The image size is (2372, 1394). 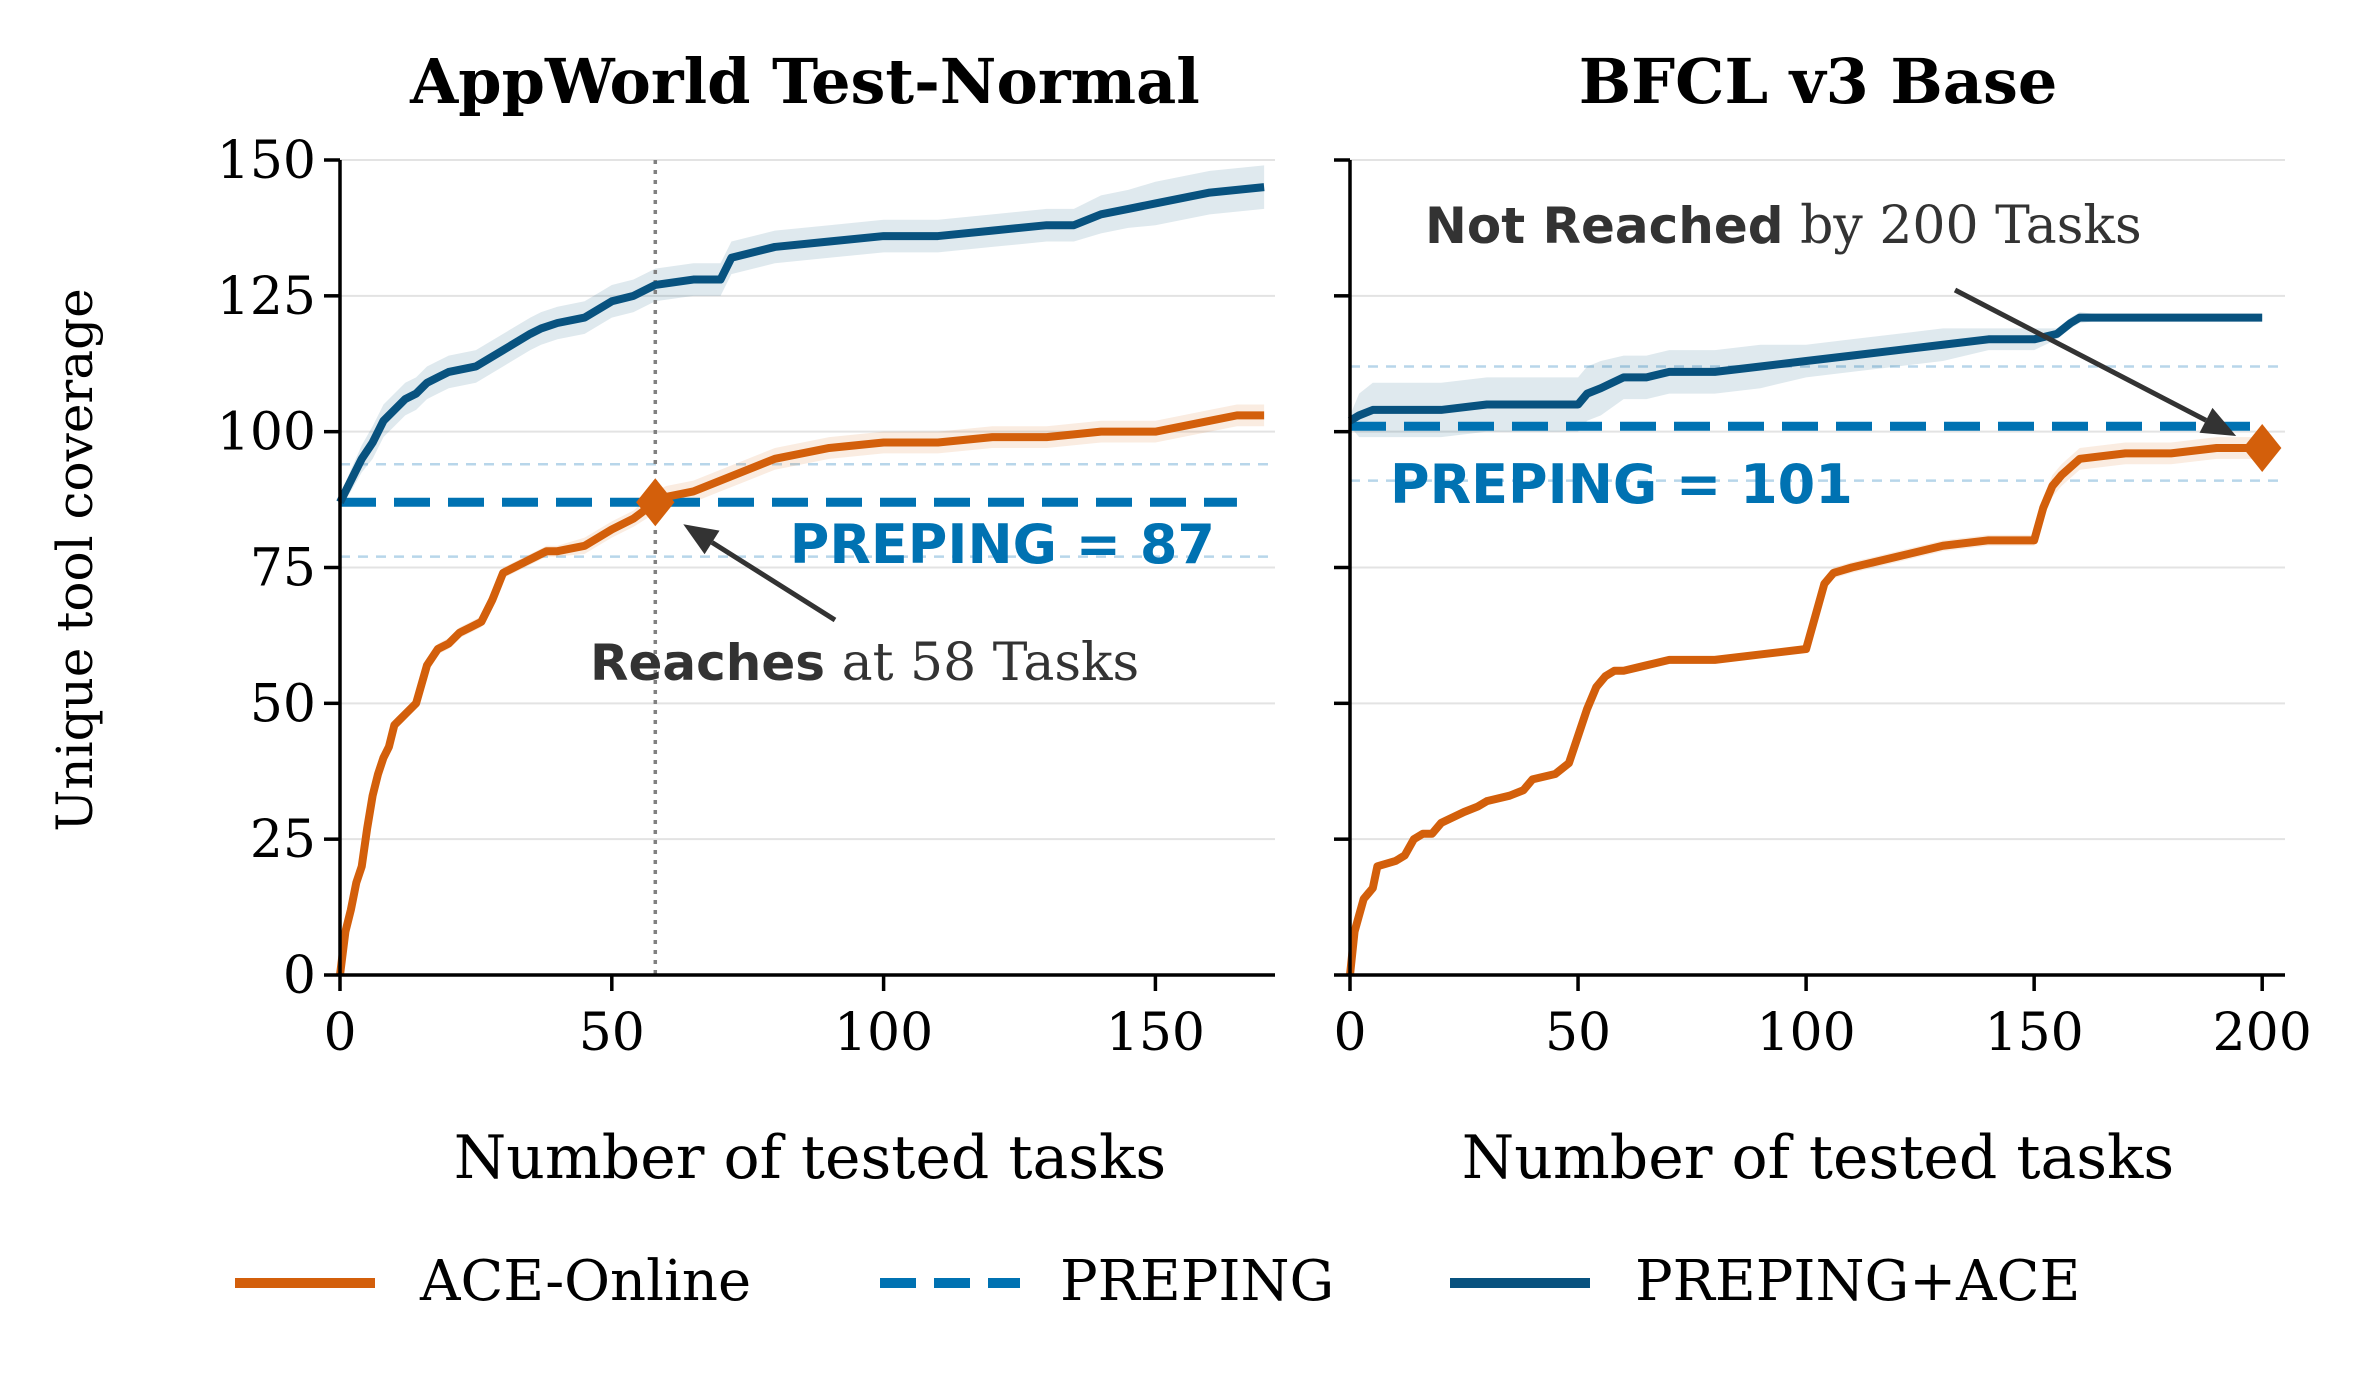 I want to click on annotation-text: Not Reached by 200 Tasks, so click(x=1783, y=226).